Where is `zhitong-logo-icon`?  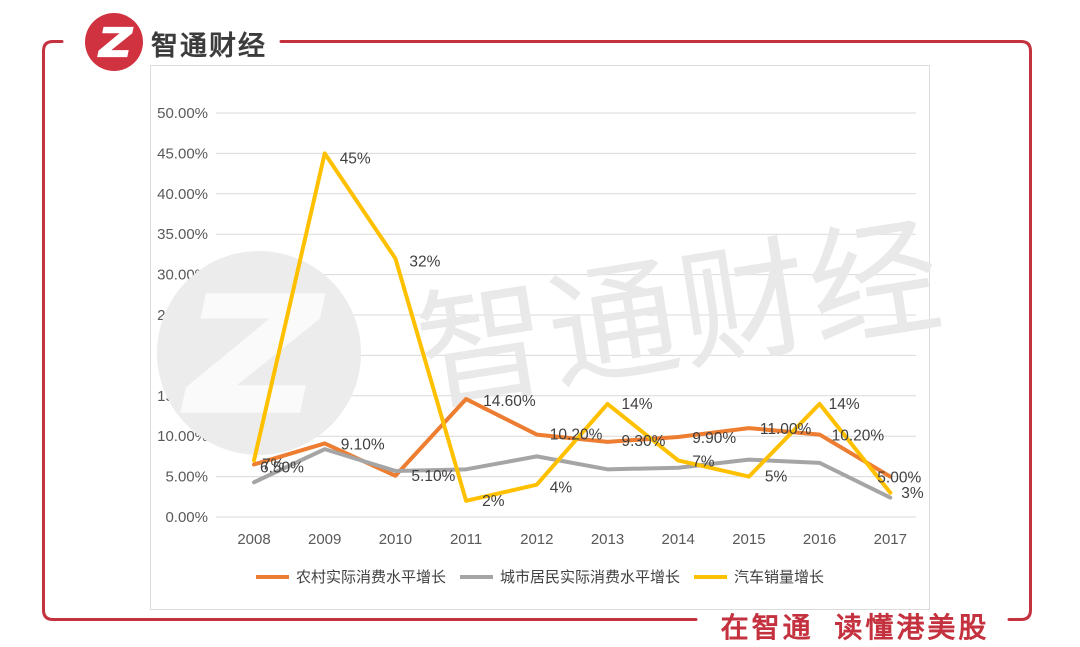
zhitong-logo-icon is located at coordinates (114, 42).